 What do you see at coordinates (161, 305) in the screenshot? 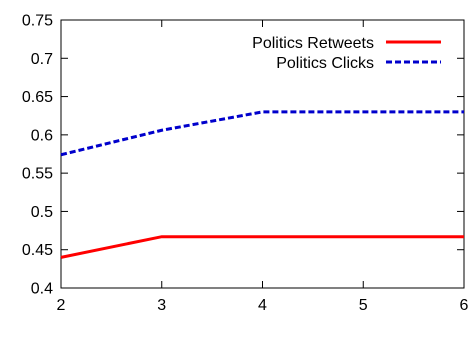
I see `x-tick-label: 3` at bounding box center [161, 305].